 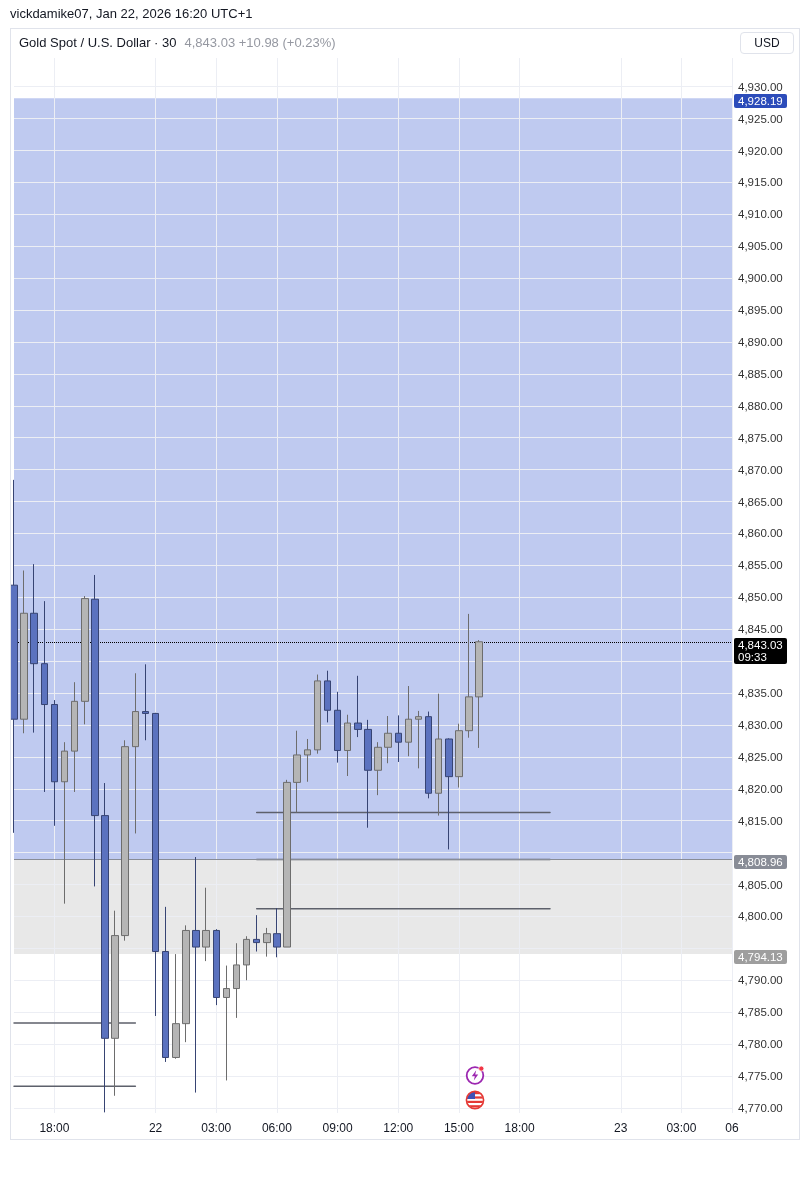 I want to click on y-tick-label: 4,825.00, so click(x=760, y=756).